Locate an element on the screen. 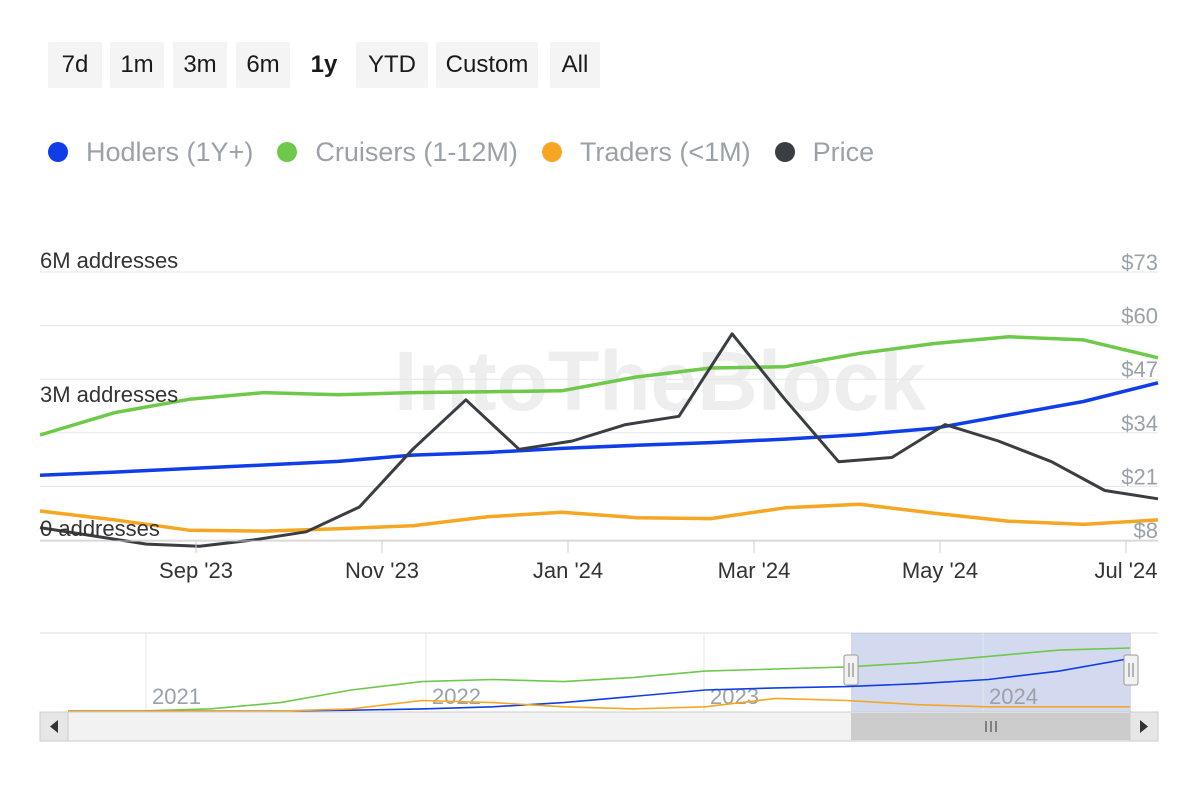 This screenshot has width=1200, height=800. scroll-right-button is located at coordinates (1144, 726).